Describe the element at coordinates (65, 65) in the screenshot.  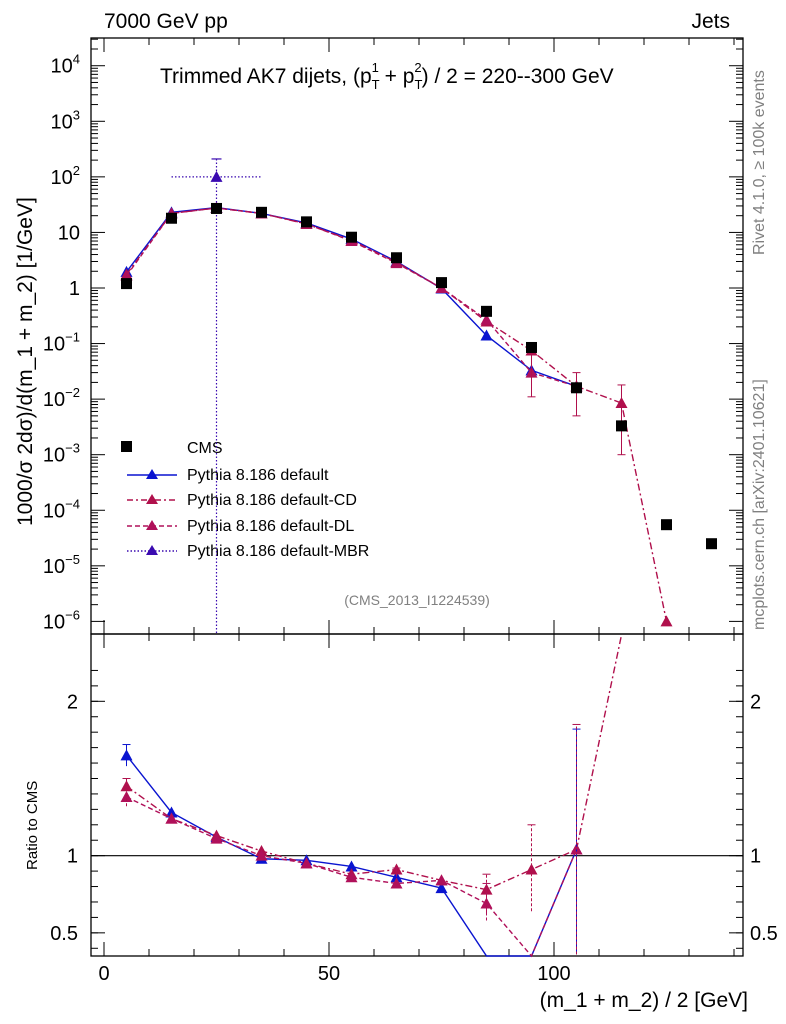
I see `y-tick-label: 10⁴` at that location.